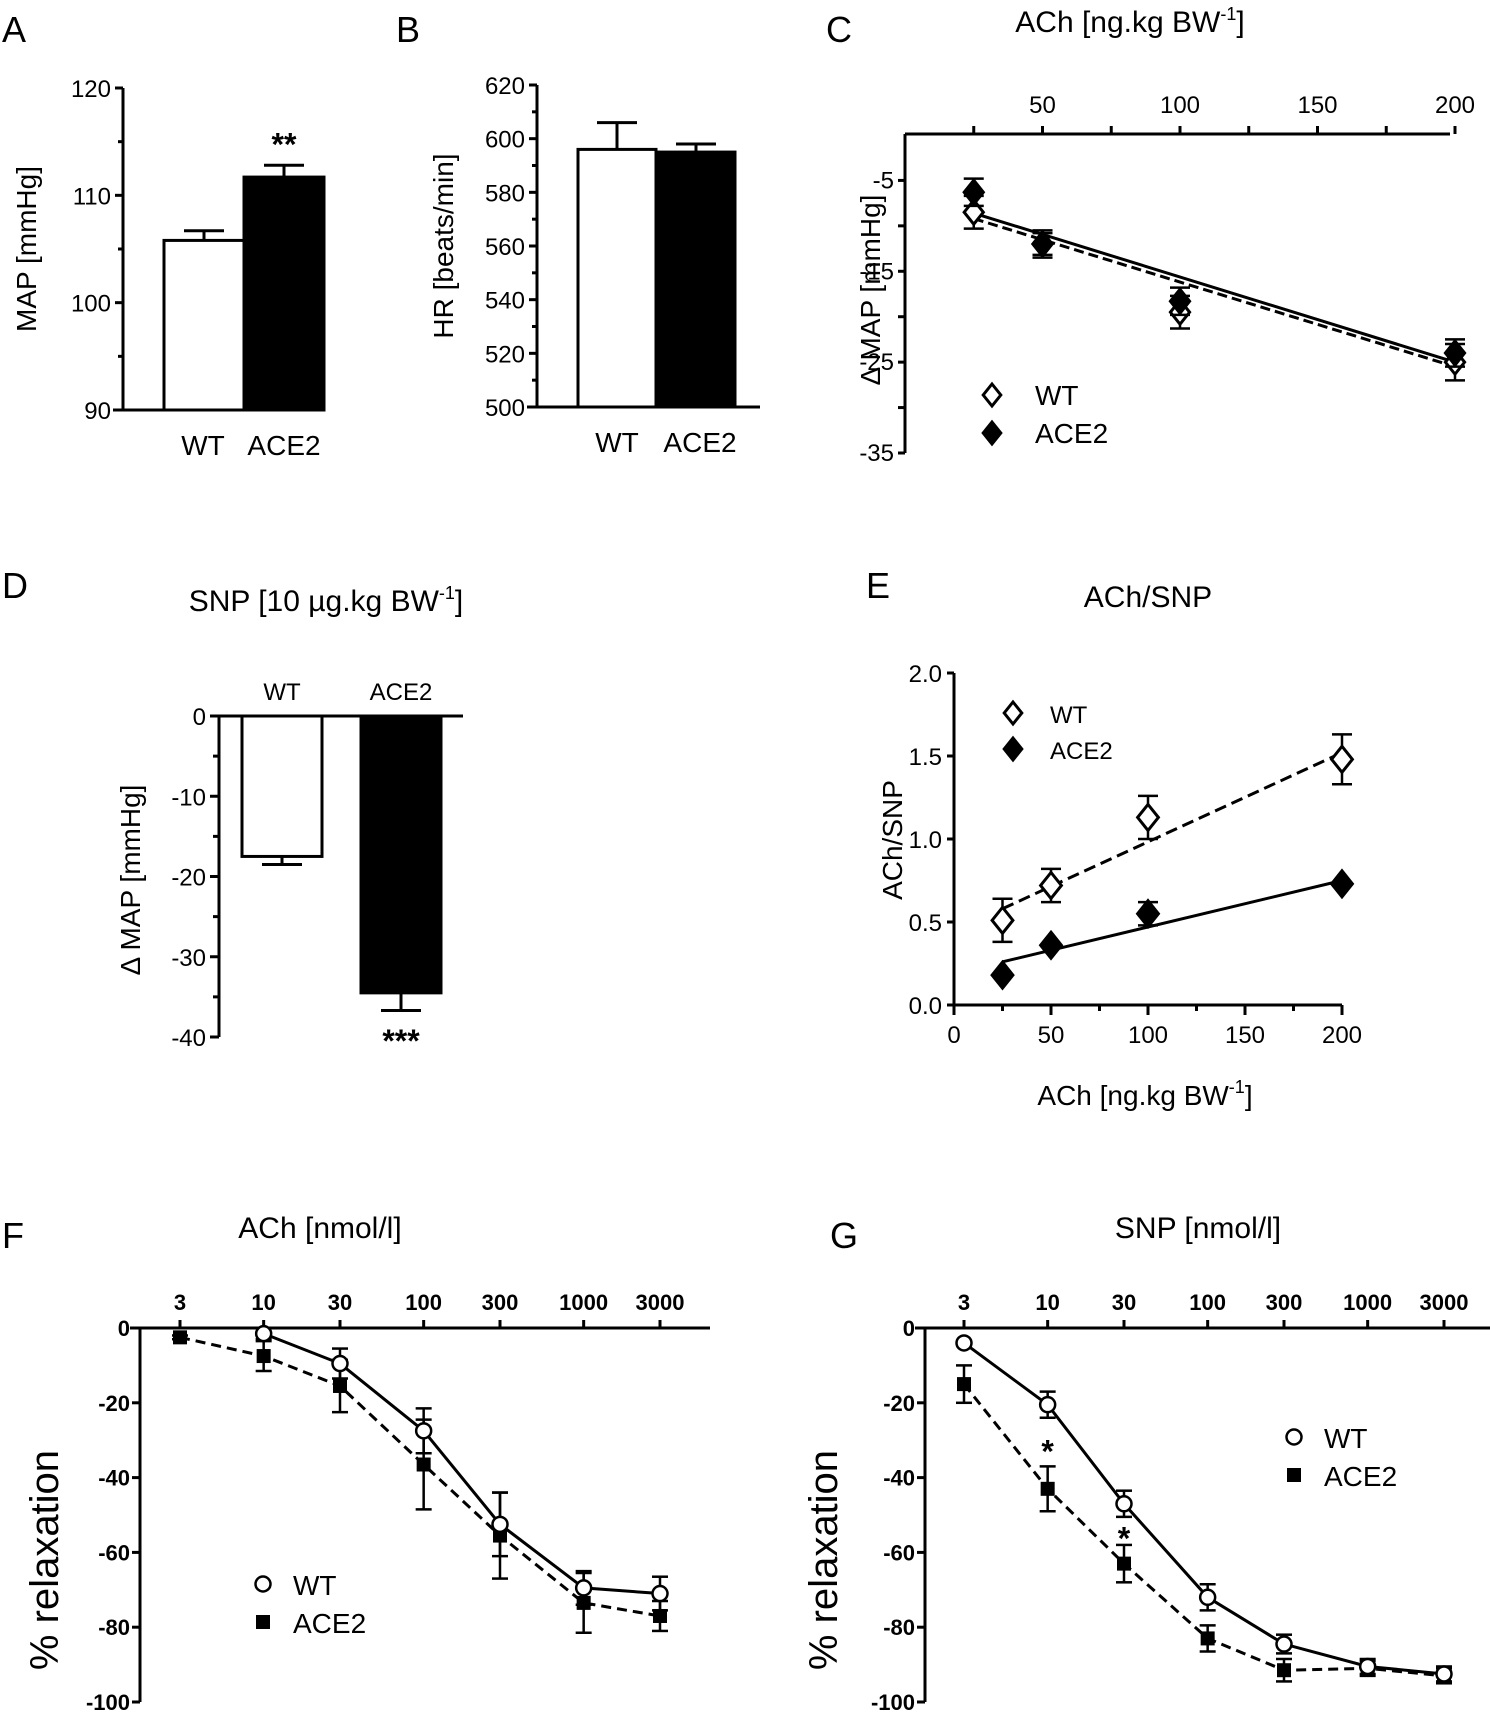 This screenshot has width=1490, height=1712. Describe the element at coordinates (1198, 1228) in the screenshot. I see `chart-title: SNP [nmol/l]` at that location.